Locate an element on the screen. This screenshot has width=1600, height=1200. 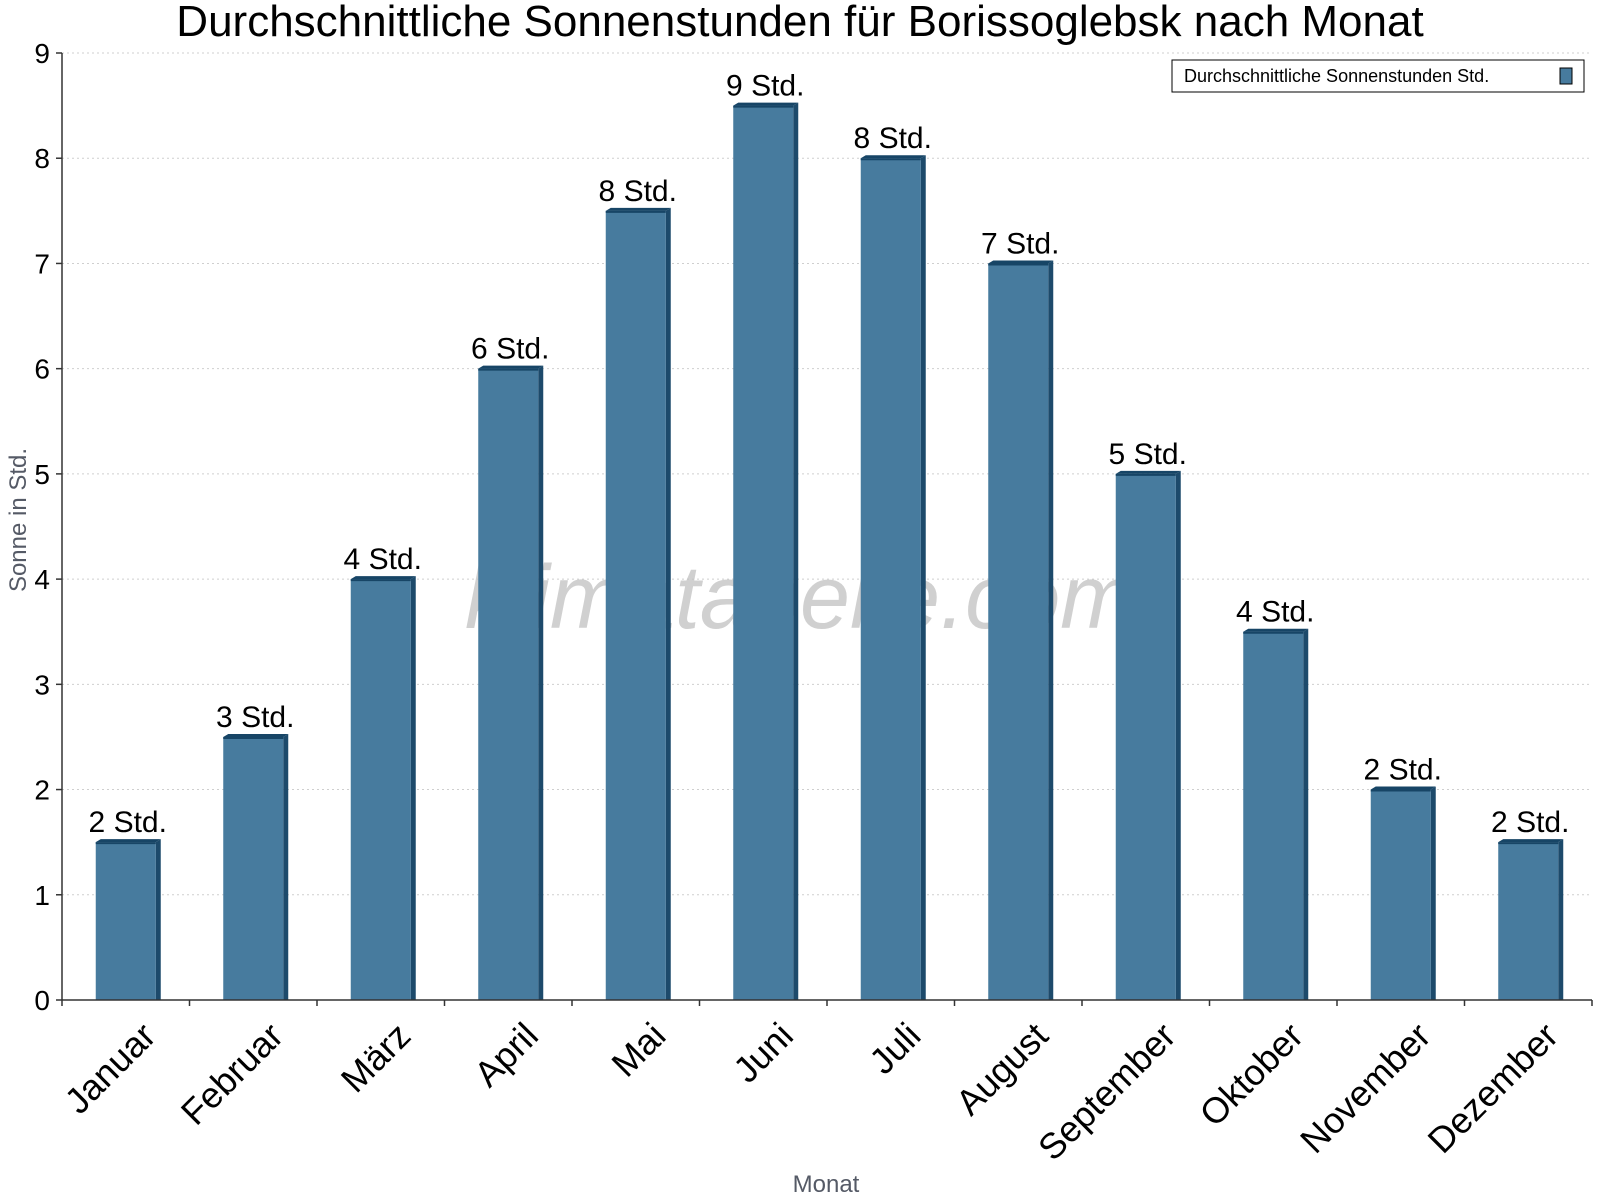
x-tick-label: Juli is located at coordinates (894, 1048).